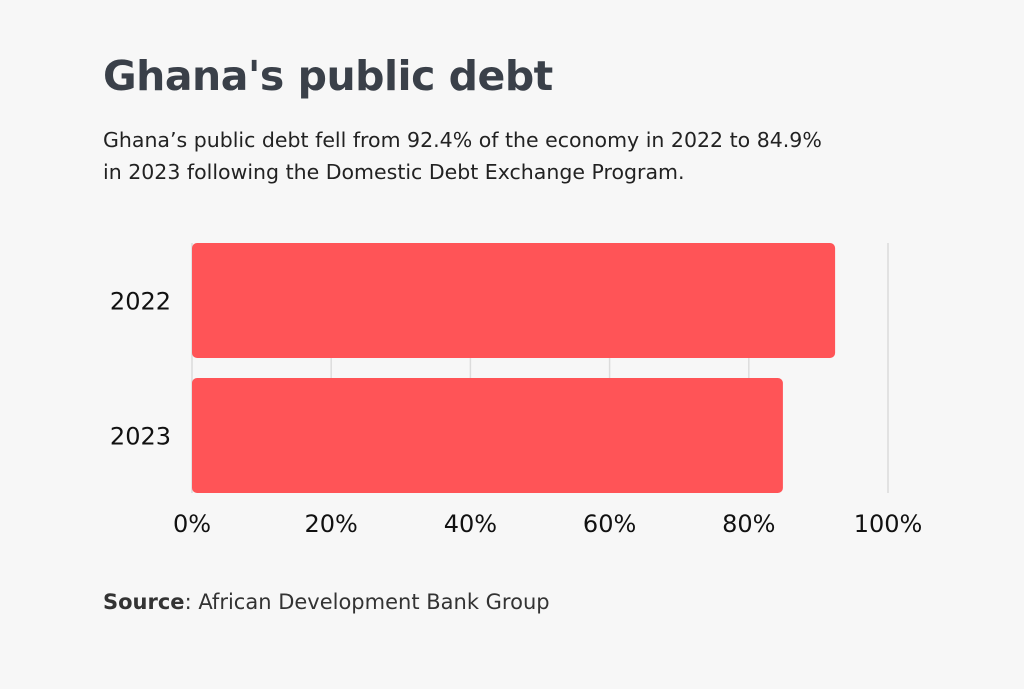  What do you see at coordinates (331, 524) in the screenshot?
I see `x-tick-label: 20%` at bounding box center [331, 524].